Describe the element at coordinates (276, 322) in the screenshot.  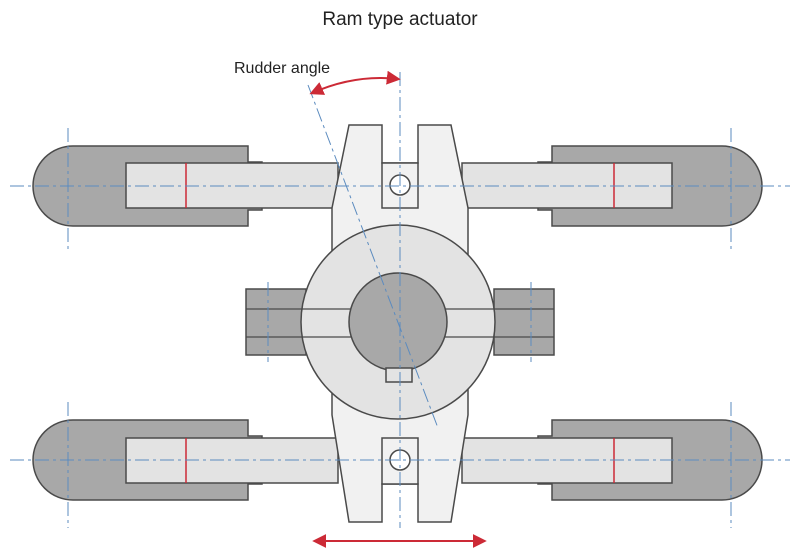
I see `guide-block-left` at that location.